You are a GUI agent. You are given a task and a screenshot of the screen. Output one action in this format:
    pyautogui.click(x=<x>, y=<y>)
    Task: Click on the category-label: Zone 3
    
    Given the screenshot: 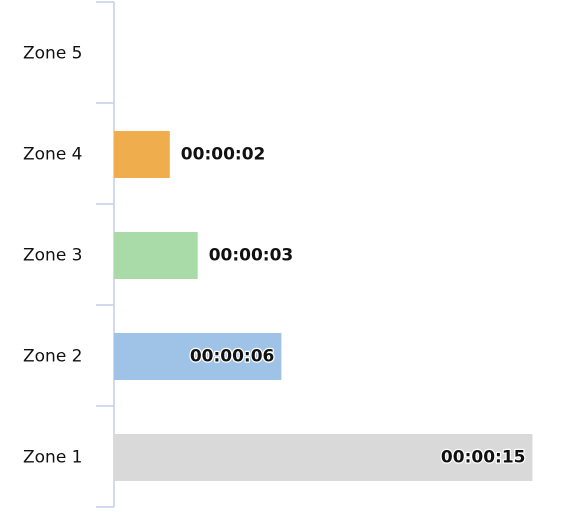 What is the action you would take?
    pyautogui.click(x=53, y=256)
    